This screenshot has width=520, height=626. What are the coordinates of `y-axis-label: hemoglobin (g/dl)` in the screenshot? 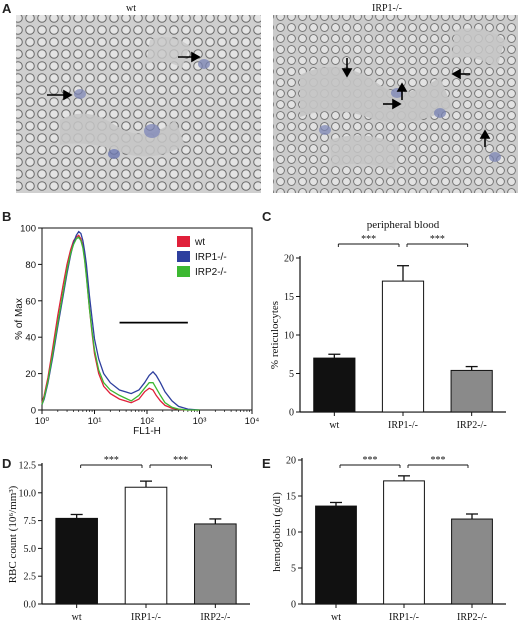 It's located at (277, 532).